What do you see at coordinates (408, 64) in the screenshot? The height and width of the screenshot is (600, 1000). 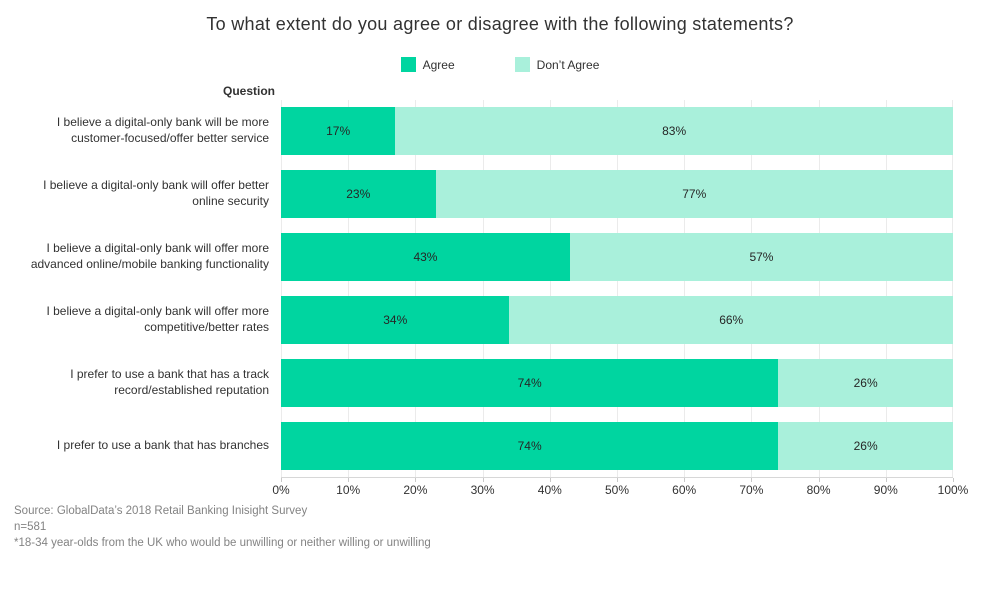 I see `legend-swatch-agree` at bounding box center [408, 64].